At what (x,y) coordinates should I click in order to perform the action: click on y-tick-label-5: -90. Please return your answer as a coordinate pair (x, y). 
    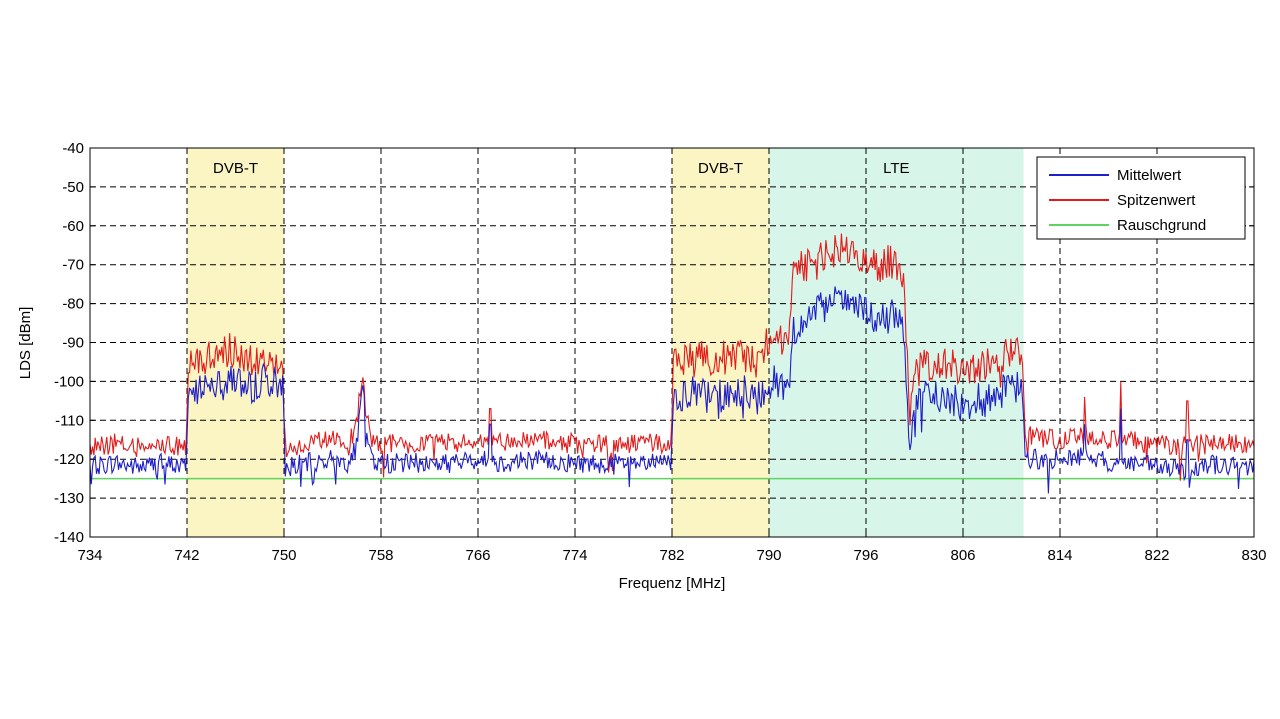
    Looking at the image, I should click on (73, 343).